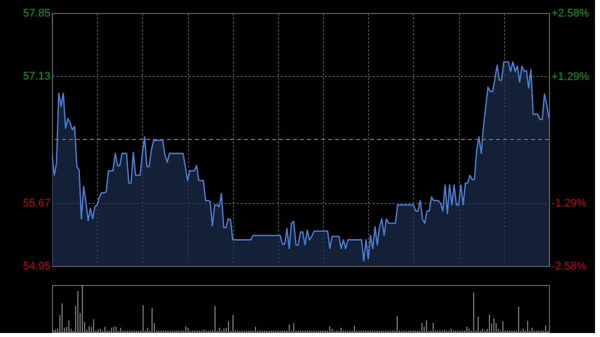 The image size is (600, 337). I want to click on y-tick-label: 57.85, so click(36, 14).